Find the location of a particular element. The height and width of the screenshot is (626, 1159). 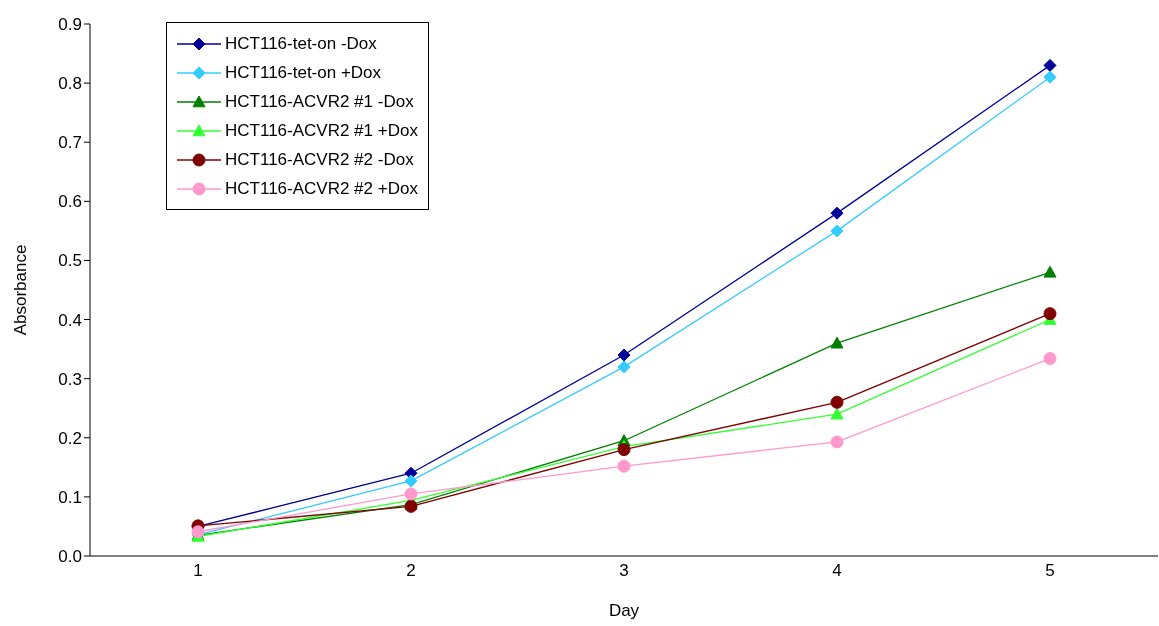

y-tick-label: 0.8 is located at coordinates (70, 84).